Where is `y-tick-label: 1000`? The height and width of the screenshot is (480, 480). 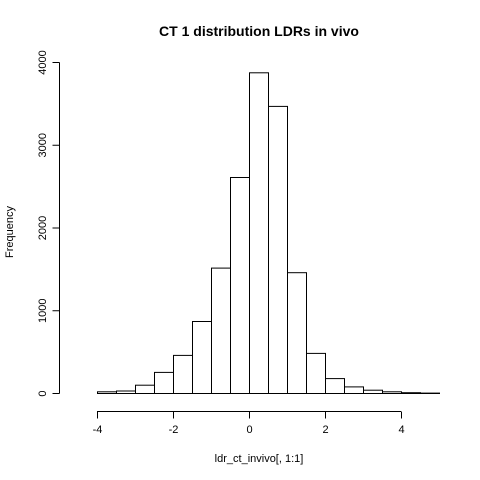
y-tick-label: 1000 is located at coordinates (43, 311).